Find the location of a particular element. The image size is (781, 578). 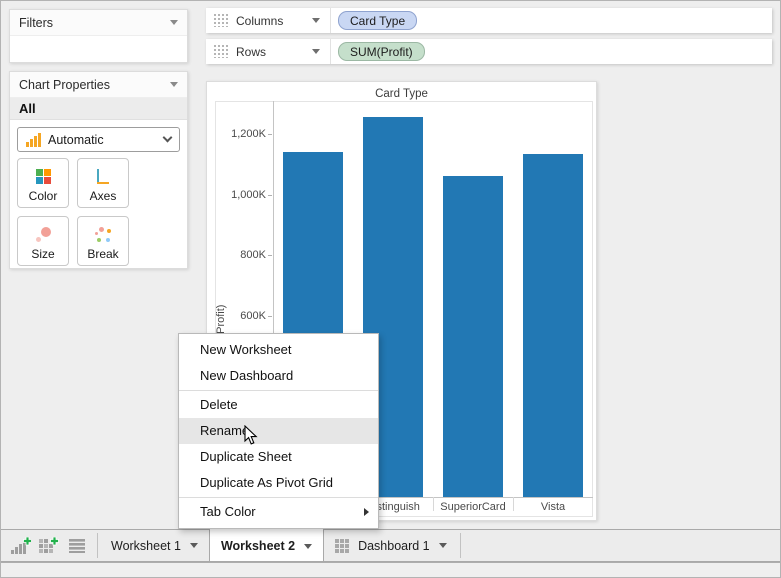

chart-type-dropdown: Automatic is located at coordinates (98, 139).